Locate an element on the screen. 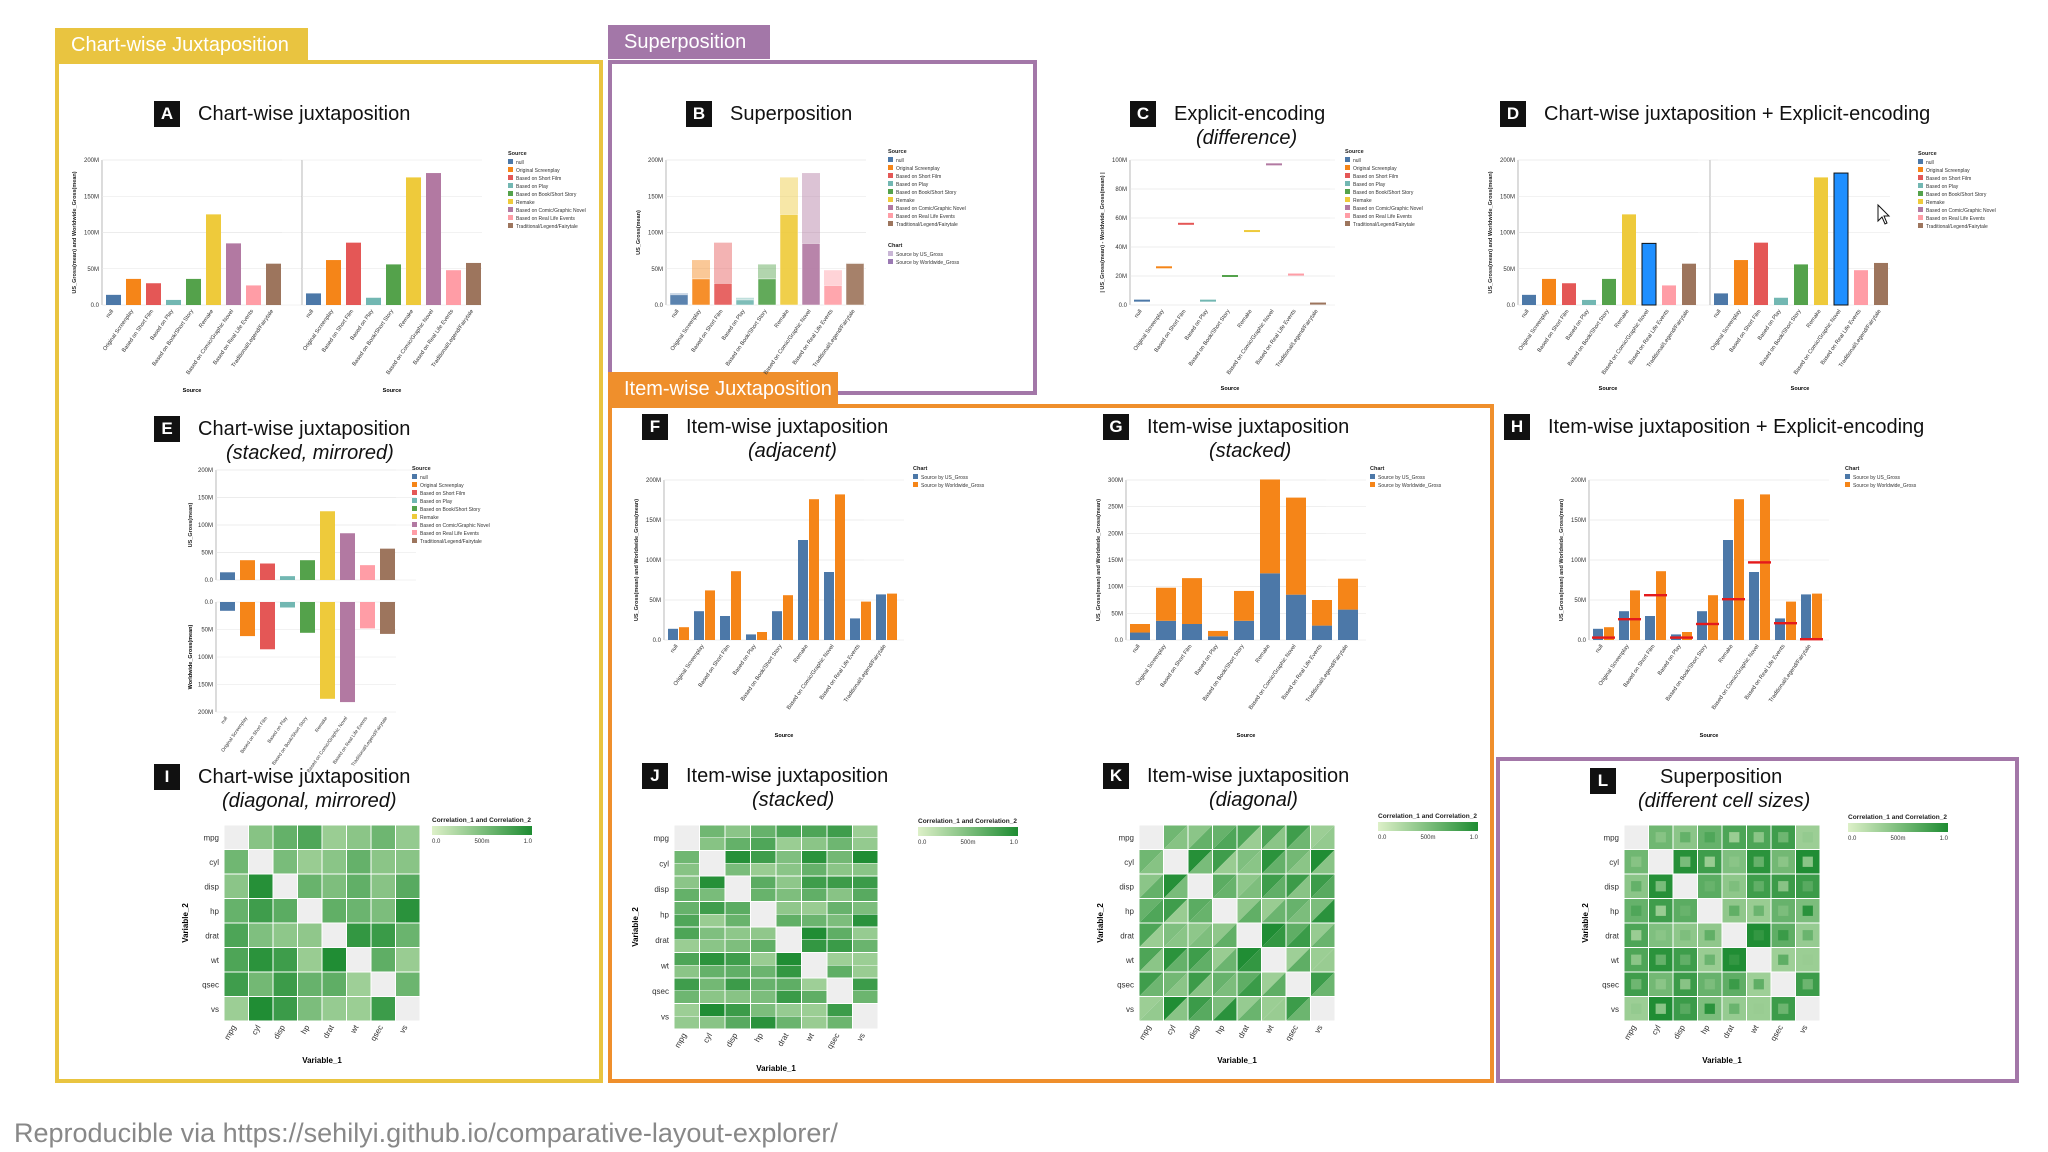 Image resolution: width=2048 pixels, height=1152 pixels. l-legend-gradient is located at coordinates (1898, 827).